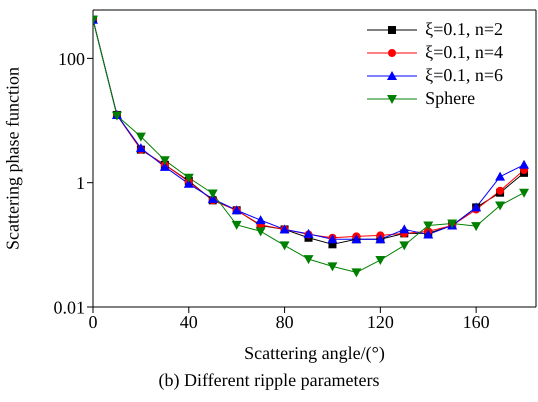  What do you see at coordinates (80, 183) in the screenshot?
I see `y-tick-label: 1` at bounding box center [80, 183].